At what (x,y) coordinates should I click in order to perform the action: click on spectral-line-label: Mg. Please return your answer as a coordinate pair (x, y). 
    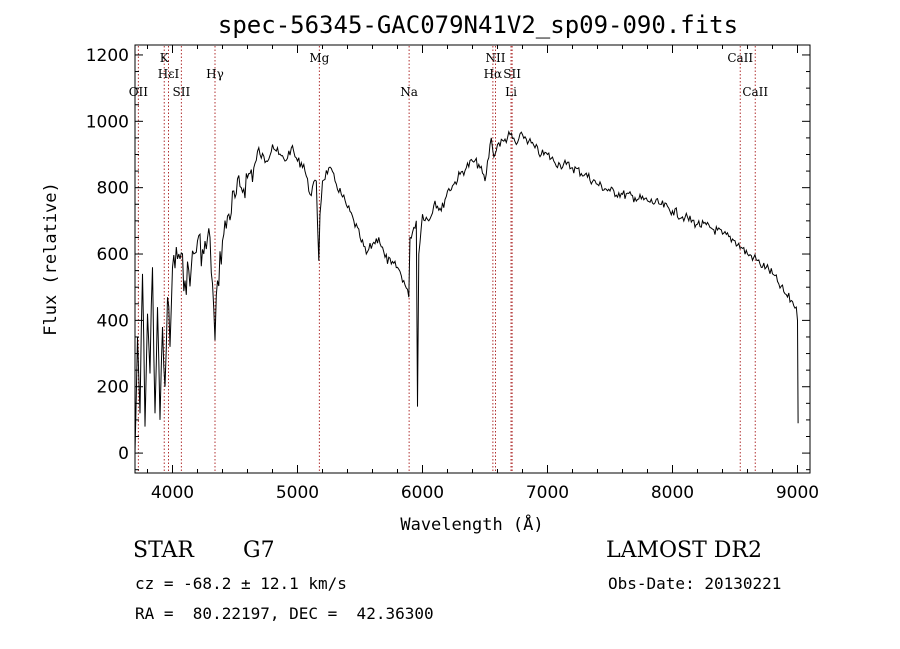
    Looking at the image, I should click on (319, 58).